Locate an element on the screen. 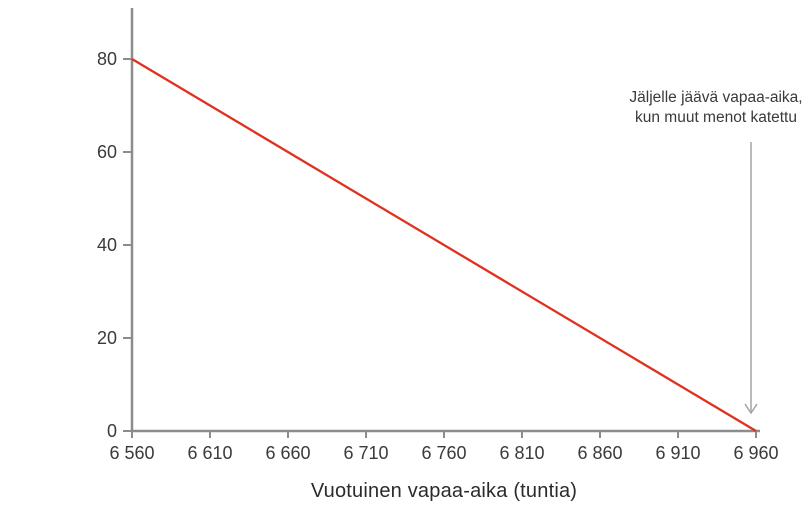 The width and height of the screenshot is (810, 511). x-tick-label: 6 660 is located at coordinates (287, 453).